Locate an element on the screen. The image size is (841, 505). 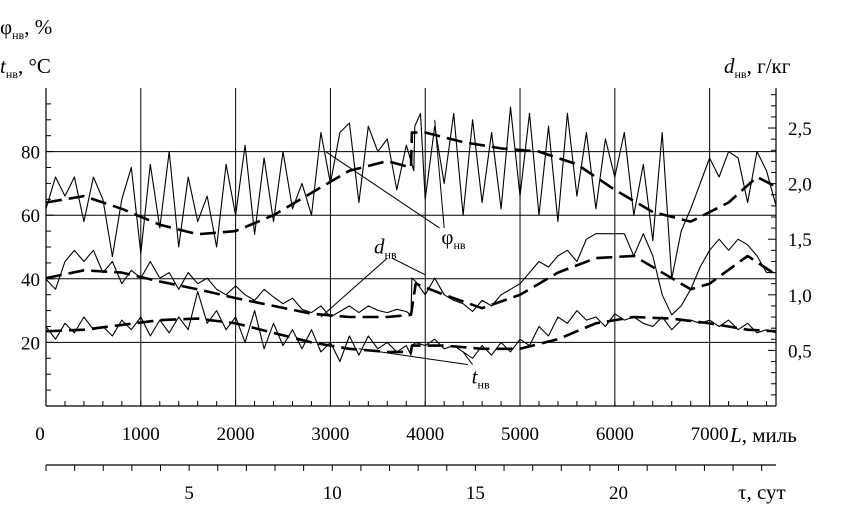
time-tick-label: 5 is located at coordinates (189, 493).